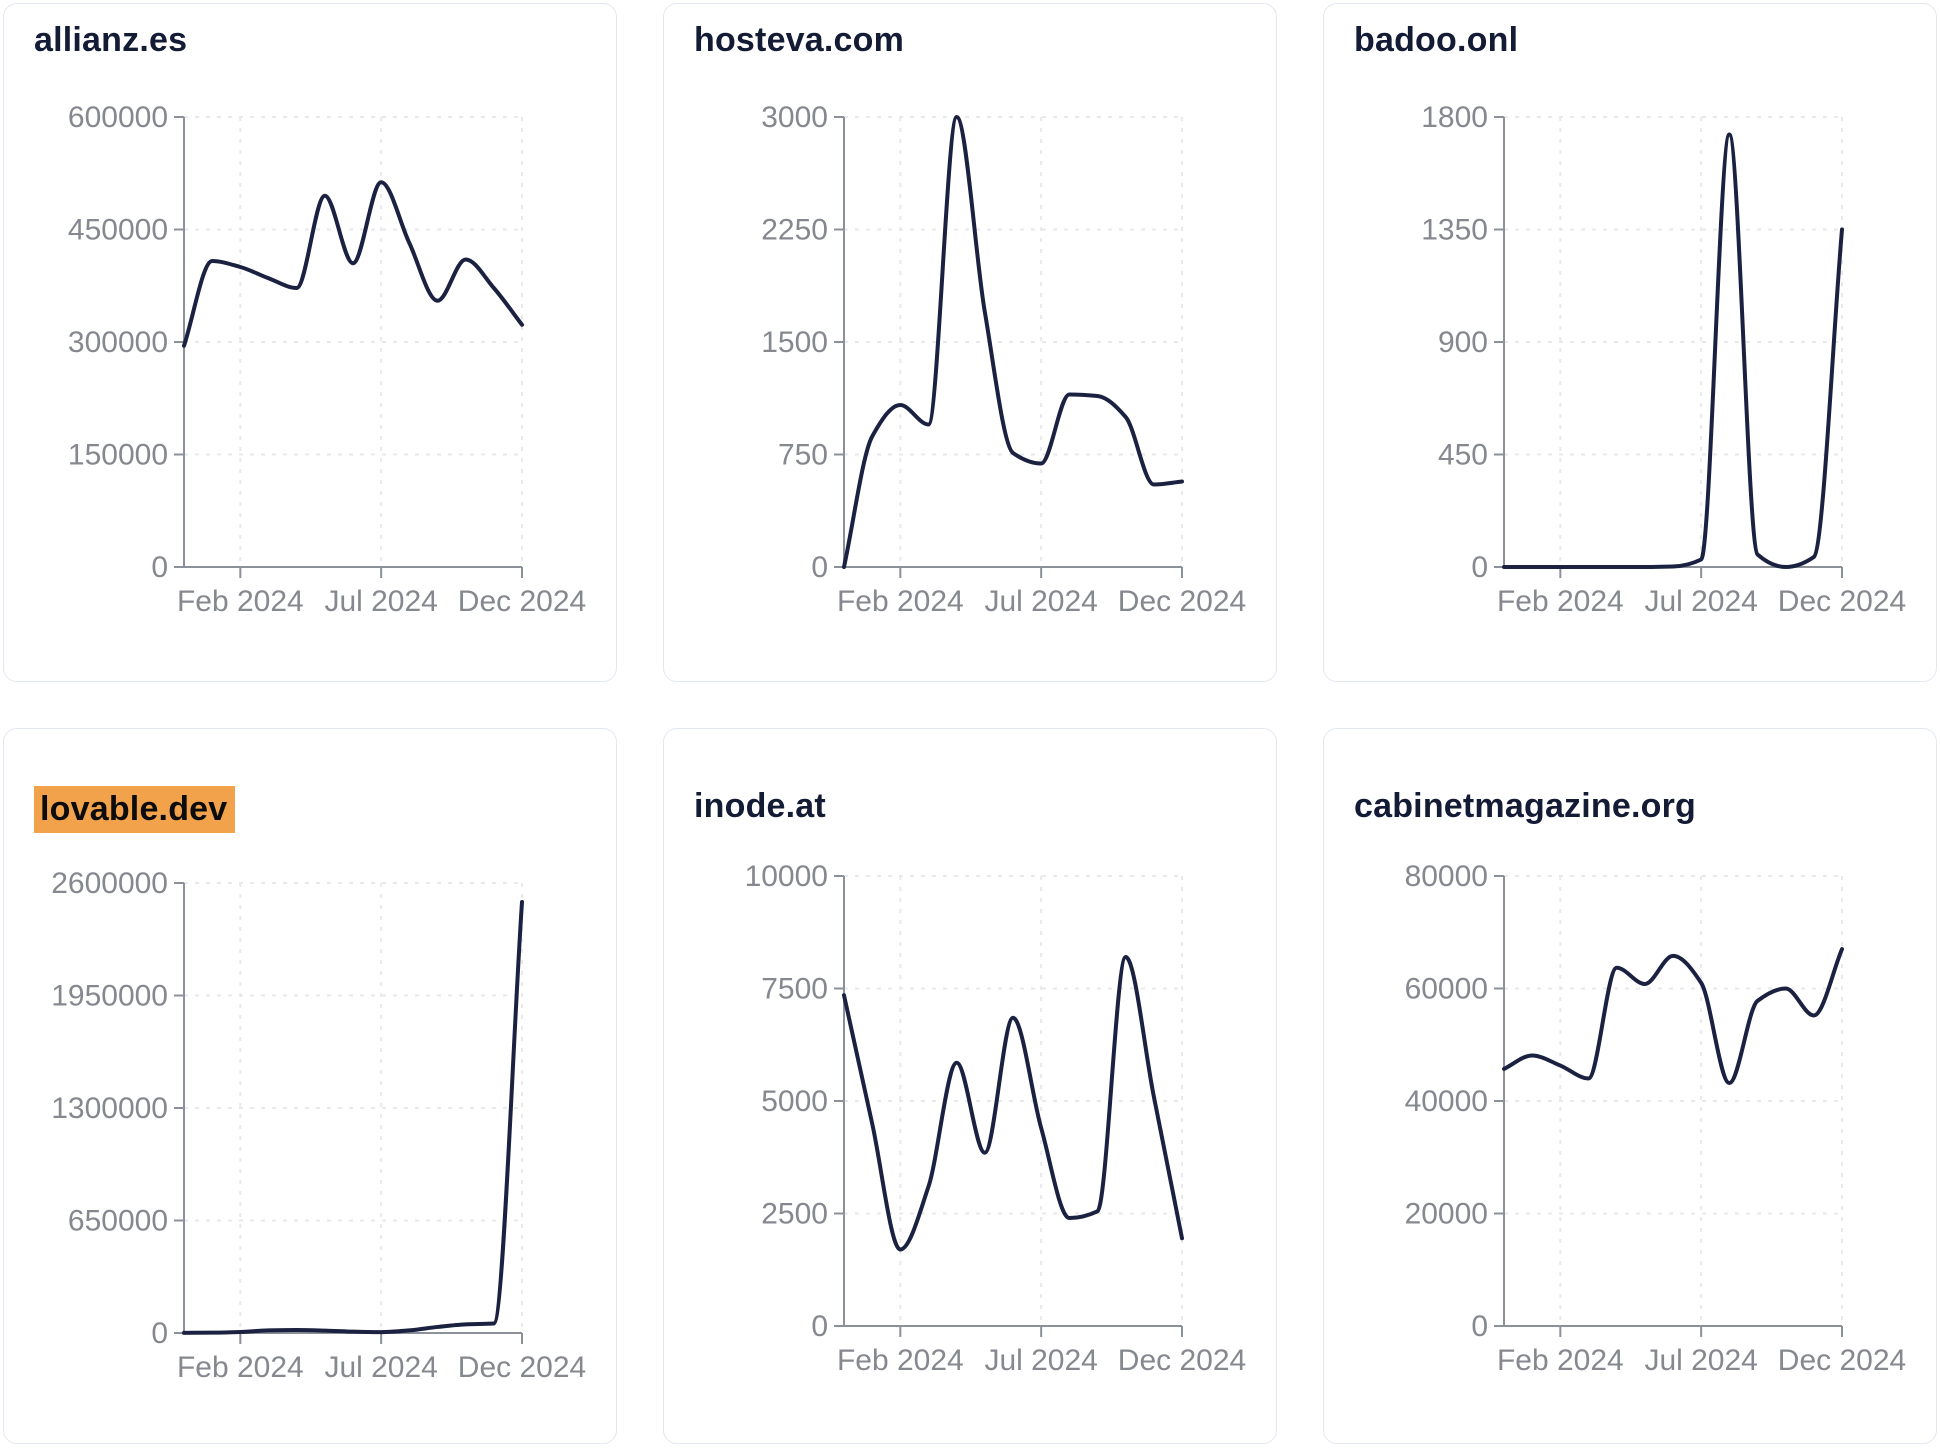 The image size is (1940, 1452). Describe the element at coordinates (794, 117) in the screenshot. I see `y-tick-label: 3000` at that location.